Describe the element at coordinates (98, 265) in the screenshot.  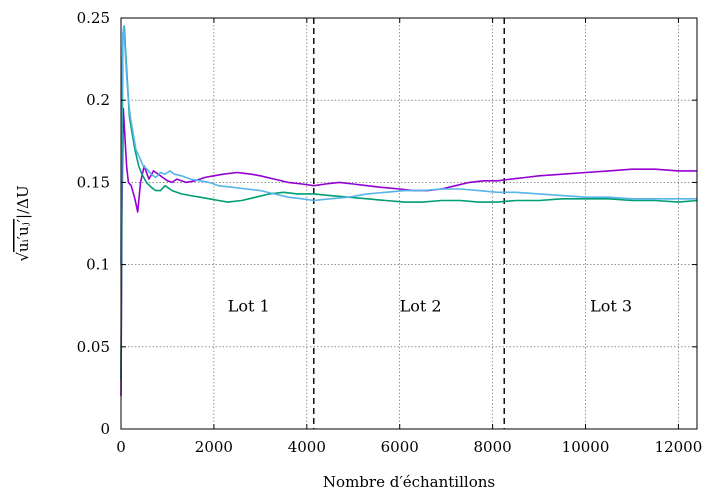
I see `y-tick-label: 0.1` at that location.